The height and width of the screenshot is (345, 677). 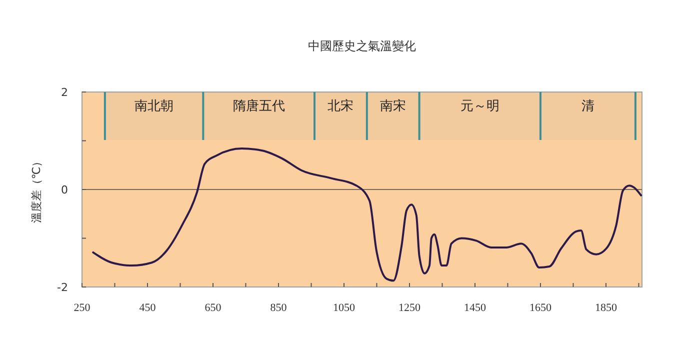 What do you see at coordinates (480, 106) in the screenshot?
I see `band-label: 元～明` at bounding box center [480, 106].